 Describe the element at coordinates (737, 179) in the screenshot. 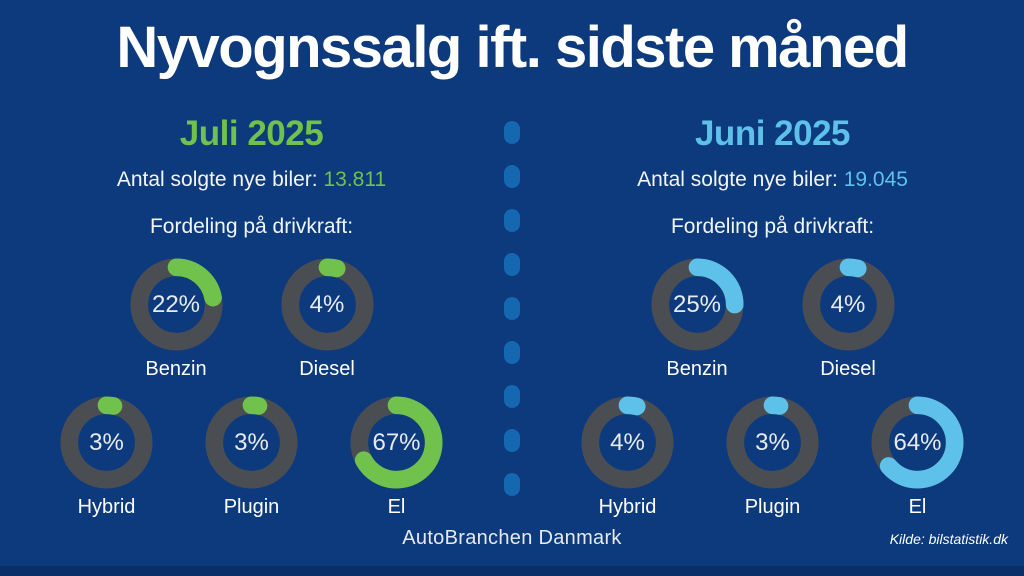

I see `sold-label-juni: Antal solgte nye biler:` at that location.